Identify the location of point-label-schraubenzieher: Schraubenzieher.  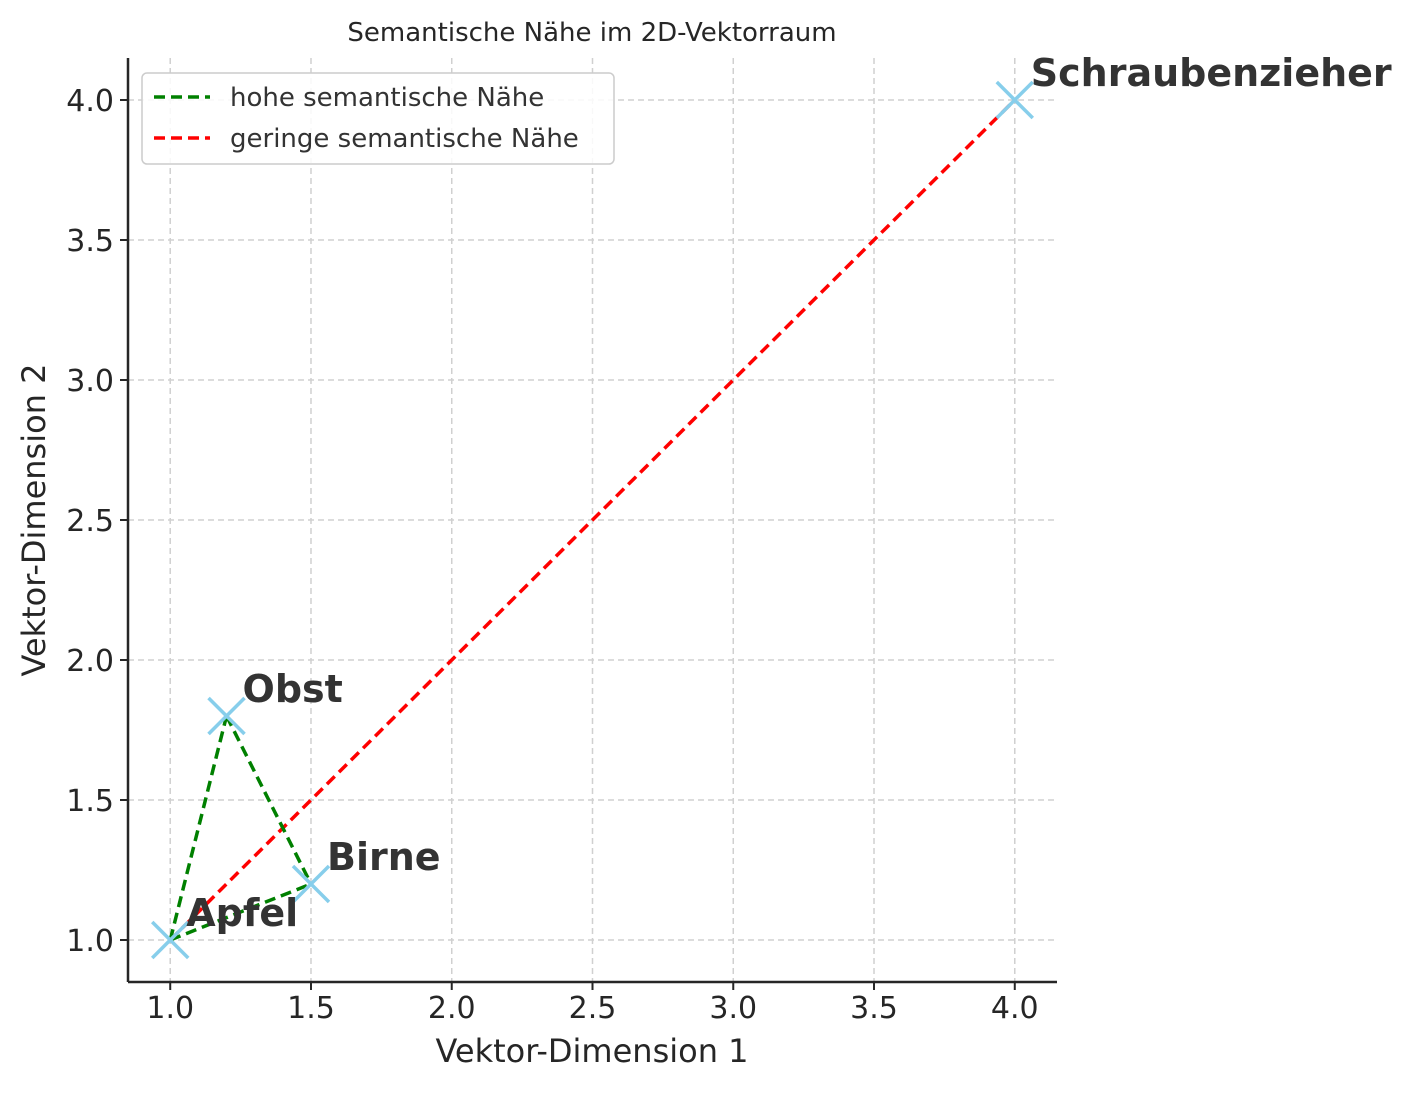
(1211, 73).